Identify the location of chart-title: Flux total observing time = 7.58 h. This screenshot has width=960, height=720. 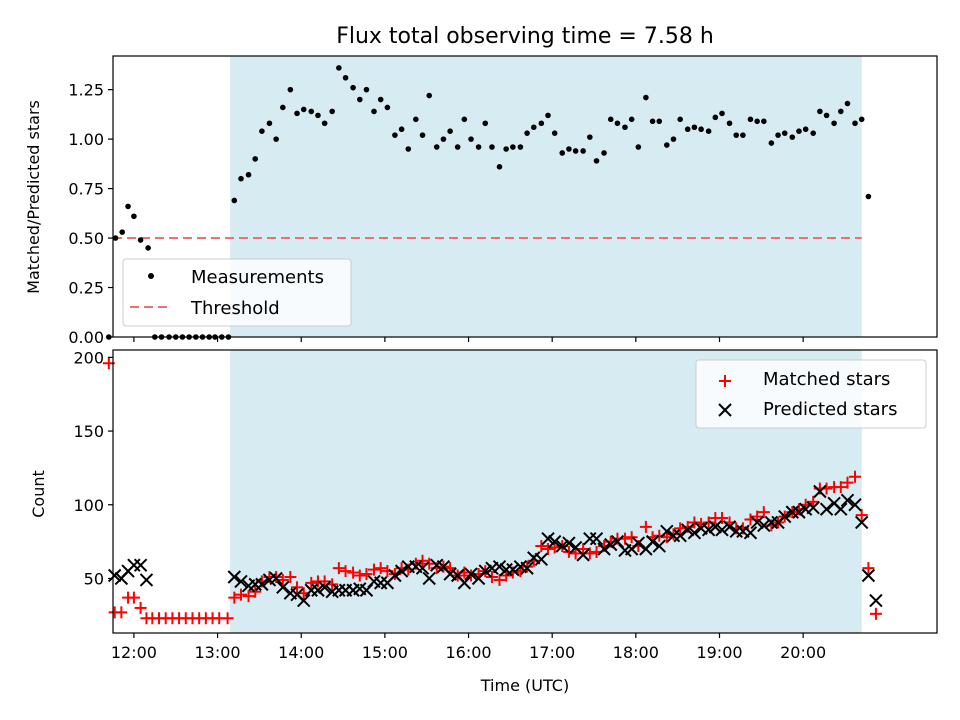
(525, 36).